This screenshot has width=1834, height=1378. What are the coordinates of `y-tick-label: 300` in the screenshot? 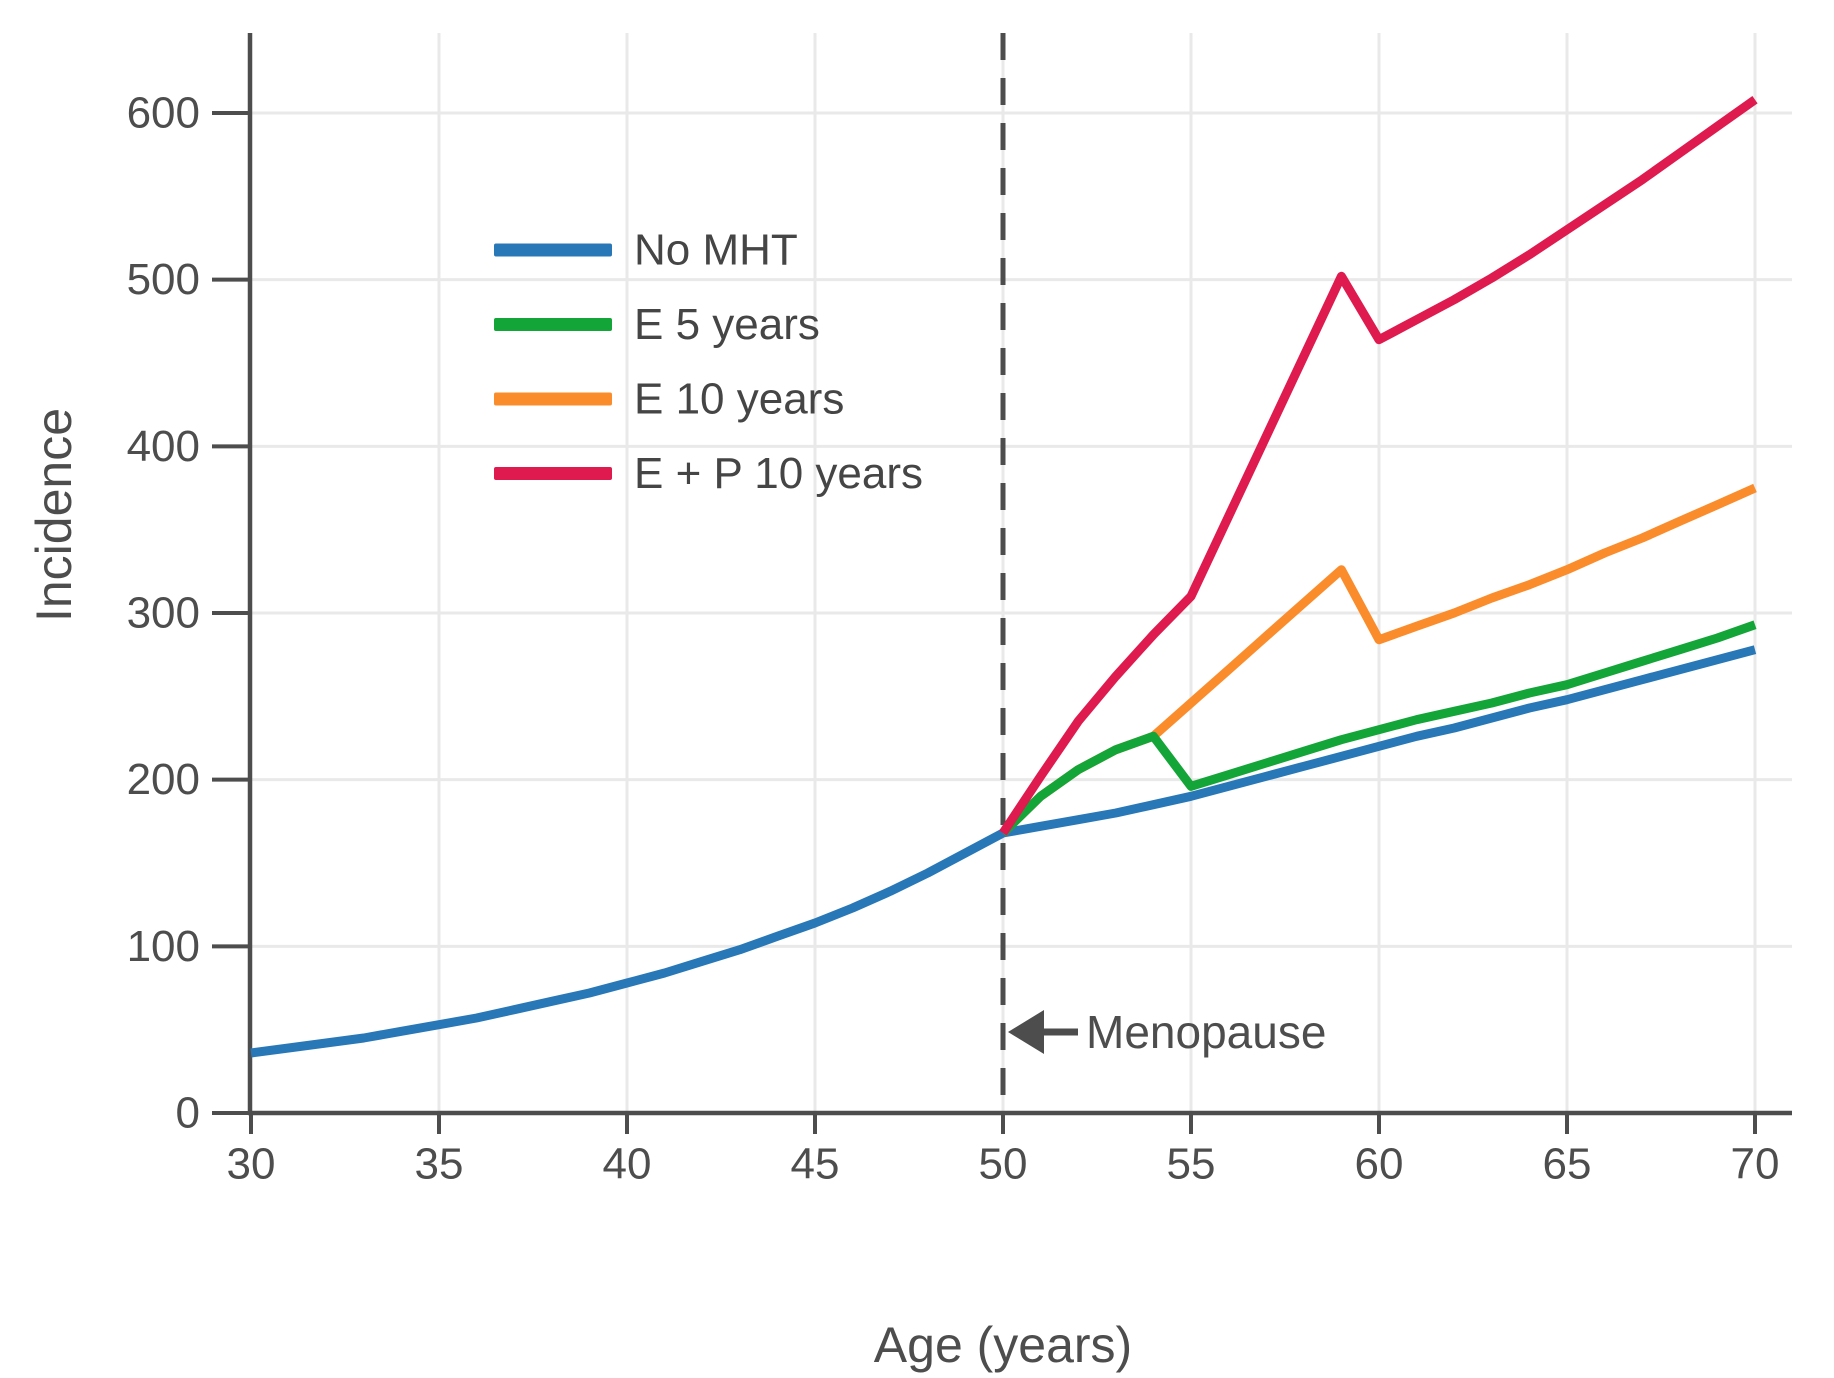 It's located at (163, 613).